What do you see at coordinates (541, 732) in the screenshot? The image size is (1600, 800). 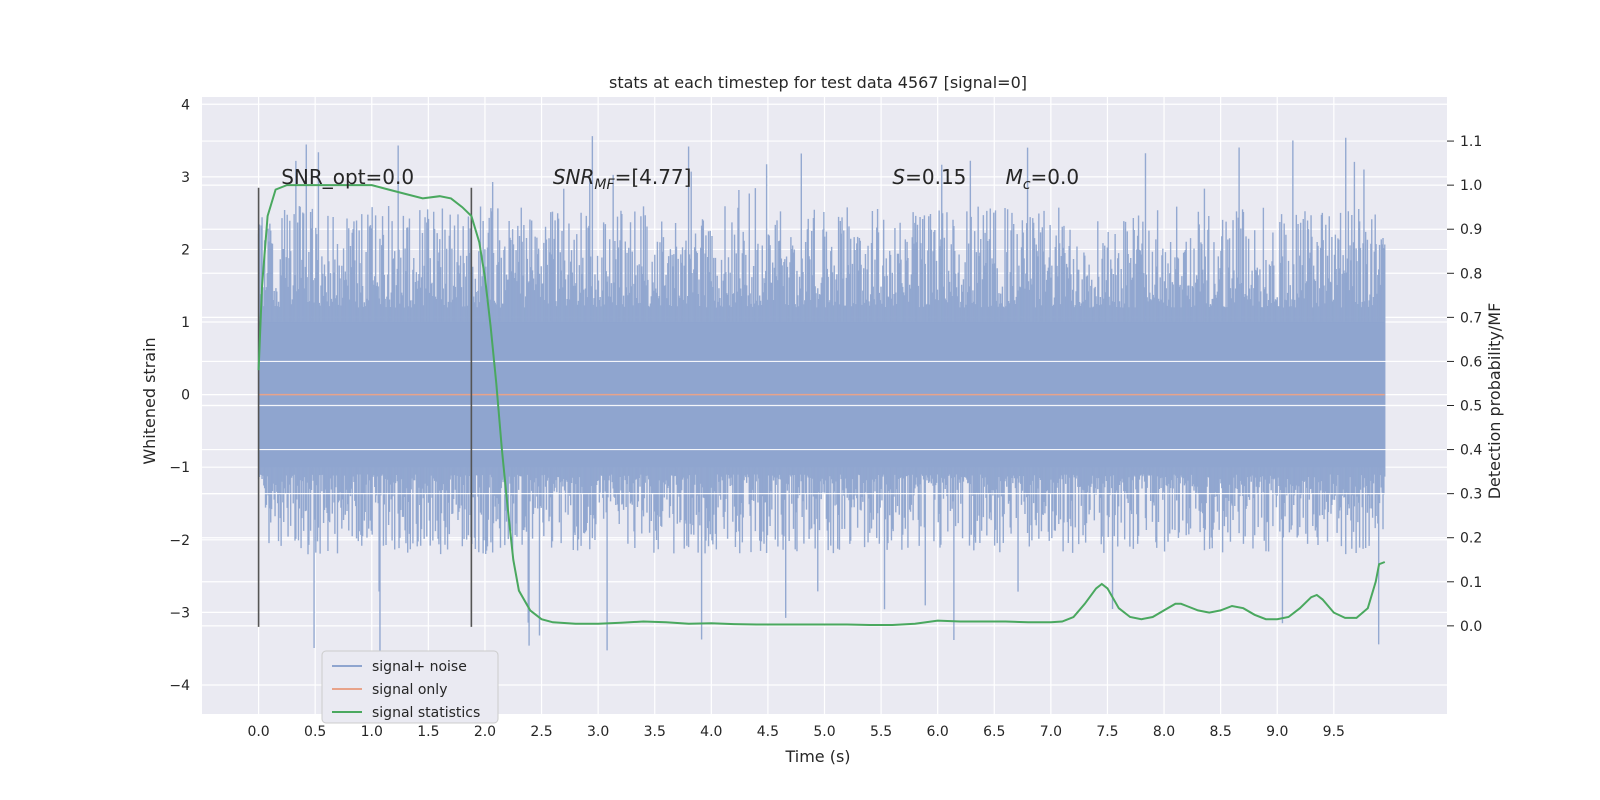 I see `x-tick-label: 2.5` at bounding box center [541, 732].